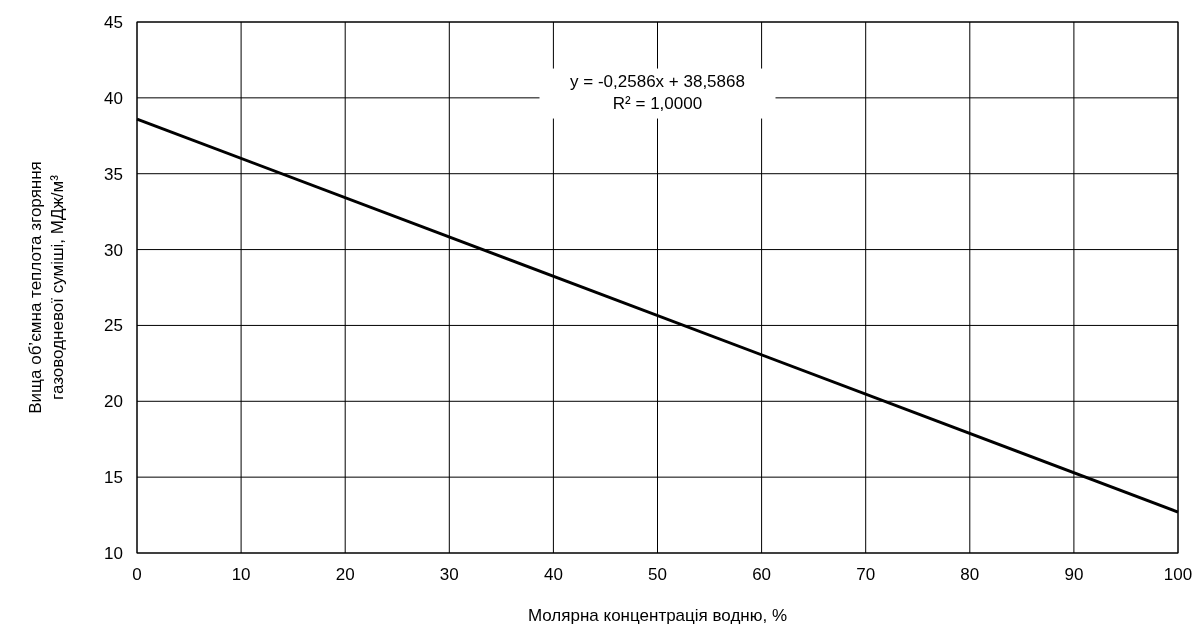 The width and height of the screenshot is (1201, 640). Describe the element at coordinates (553, 574) in the screenshot. I see `x-tick-label: 40` at that location.